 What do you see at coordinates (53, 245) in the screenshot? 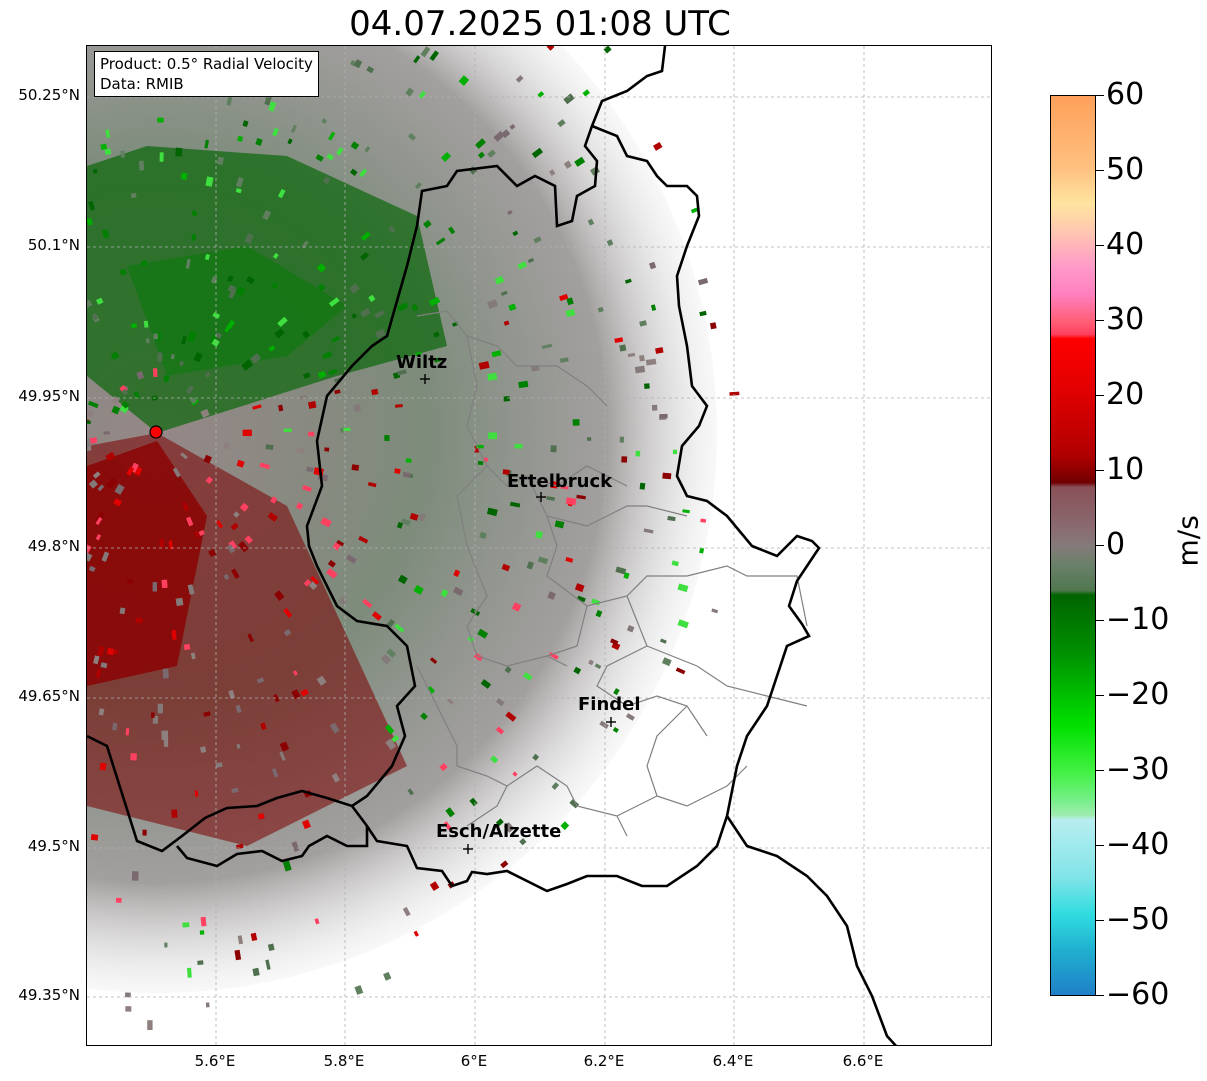
I see `lat-tick-label: 50.1°N` at bounding box center [53, 245].